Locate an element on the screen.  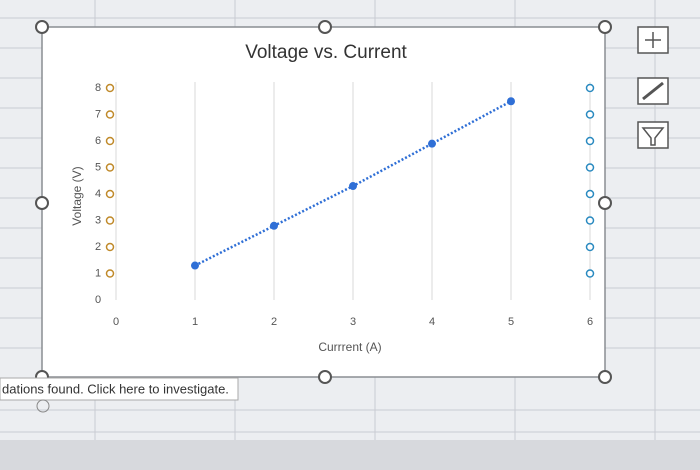
y-tick-label: 5 is located at coordinates (98, 167).